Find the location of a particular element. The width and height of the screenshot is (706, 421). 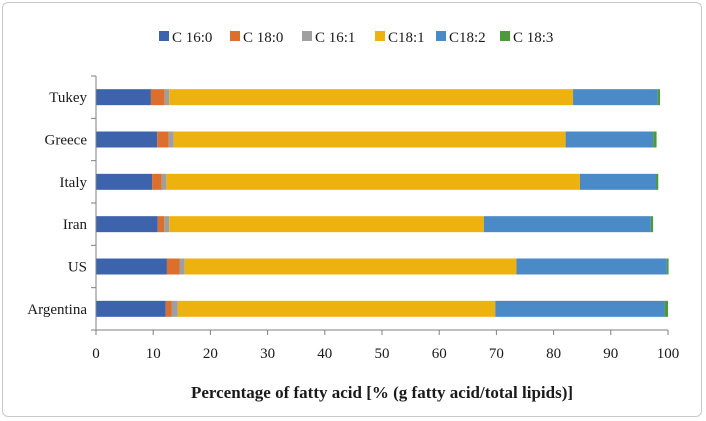

x-tick-label: 30 is located at coordinates (267, 354).